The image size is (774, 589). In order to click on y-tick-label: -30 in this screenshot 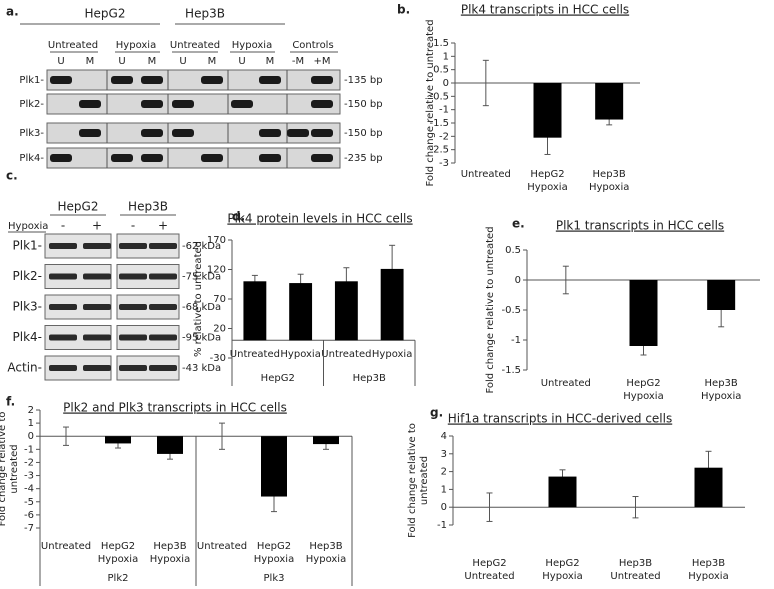, I will do `click(218, 358)`.